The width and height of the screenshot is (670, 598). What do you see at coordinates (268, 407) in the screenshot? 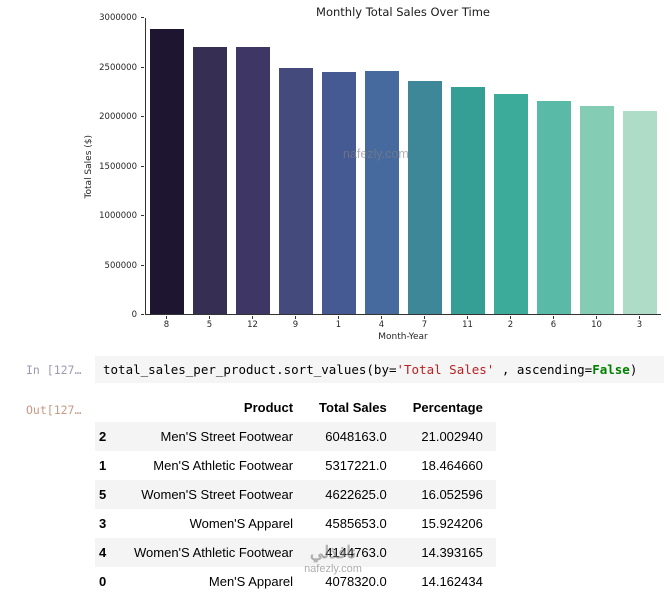
I see `column-header-product: Product` at bounding box center [268, 407].